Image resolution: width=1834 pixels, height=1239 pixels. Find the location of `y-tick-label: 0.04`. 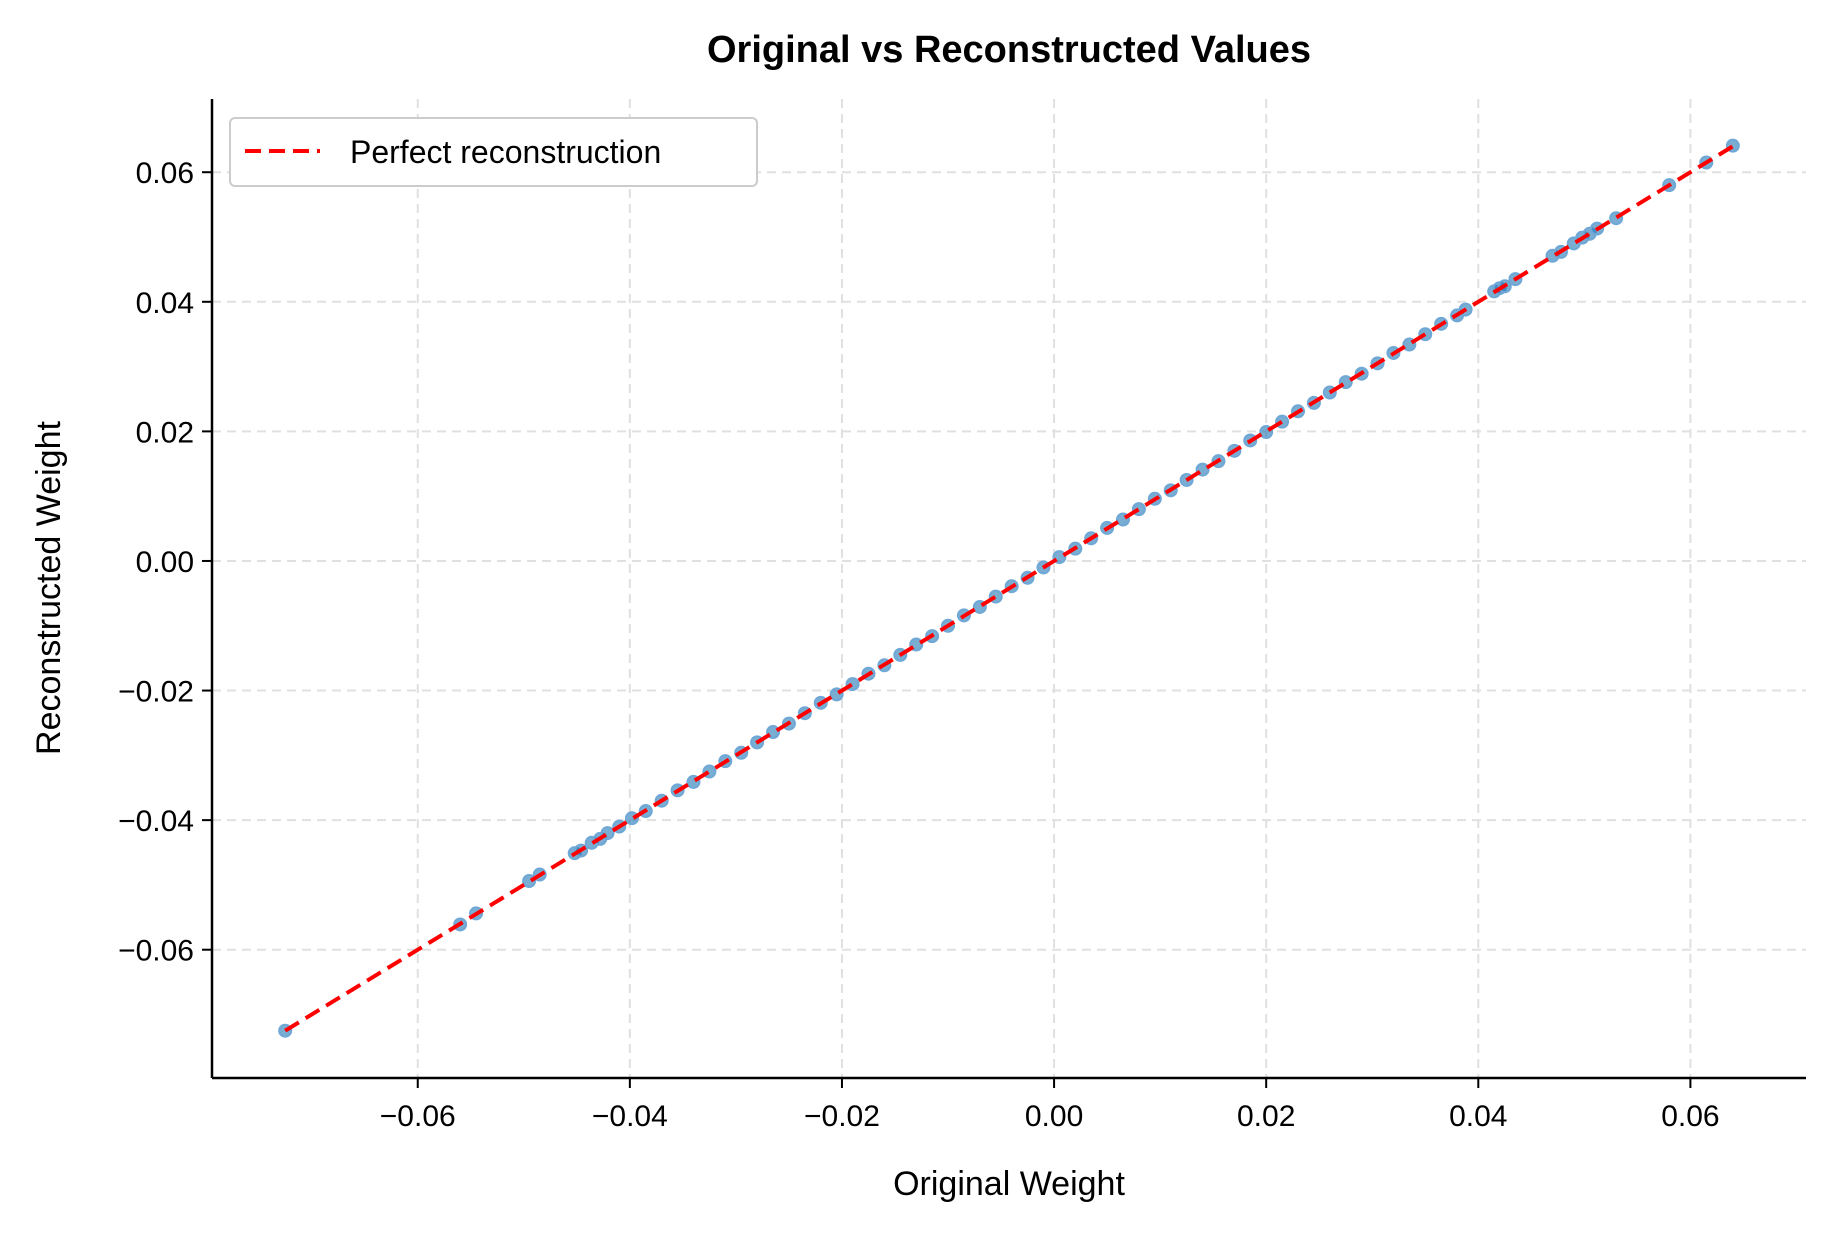

y-tick-label: 0.04 is located at coordinates (165, 303).